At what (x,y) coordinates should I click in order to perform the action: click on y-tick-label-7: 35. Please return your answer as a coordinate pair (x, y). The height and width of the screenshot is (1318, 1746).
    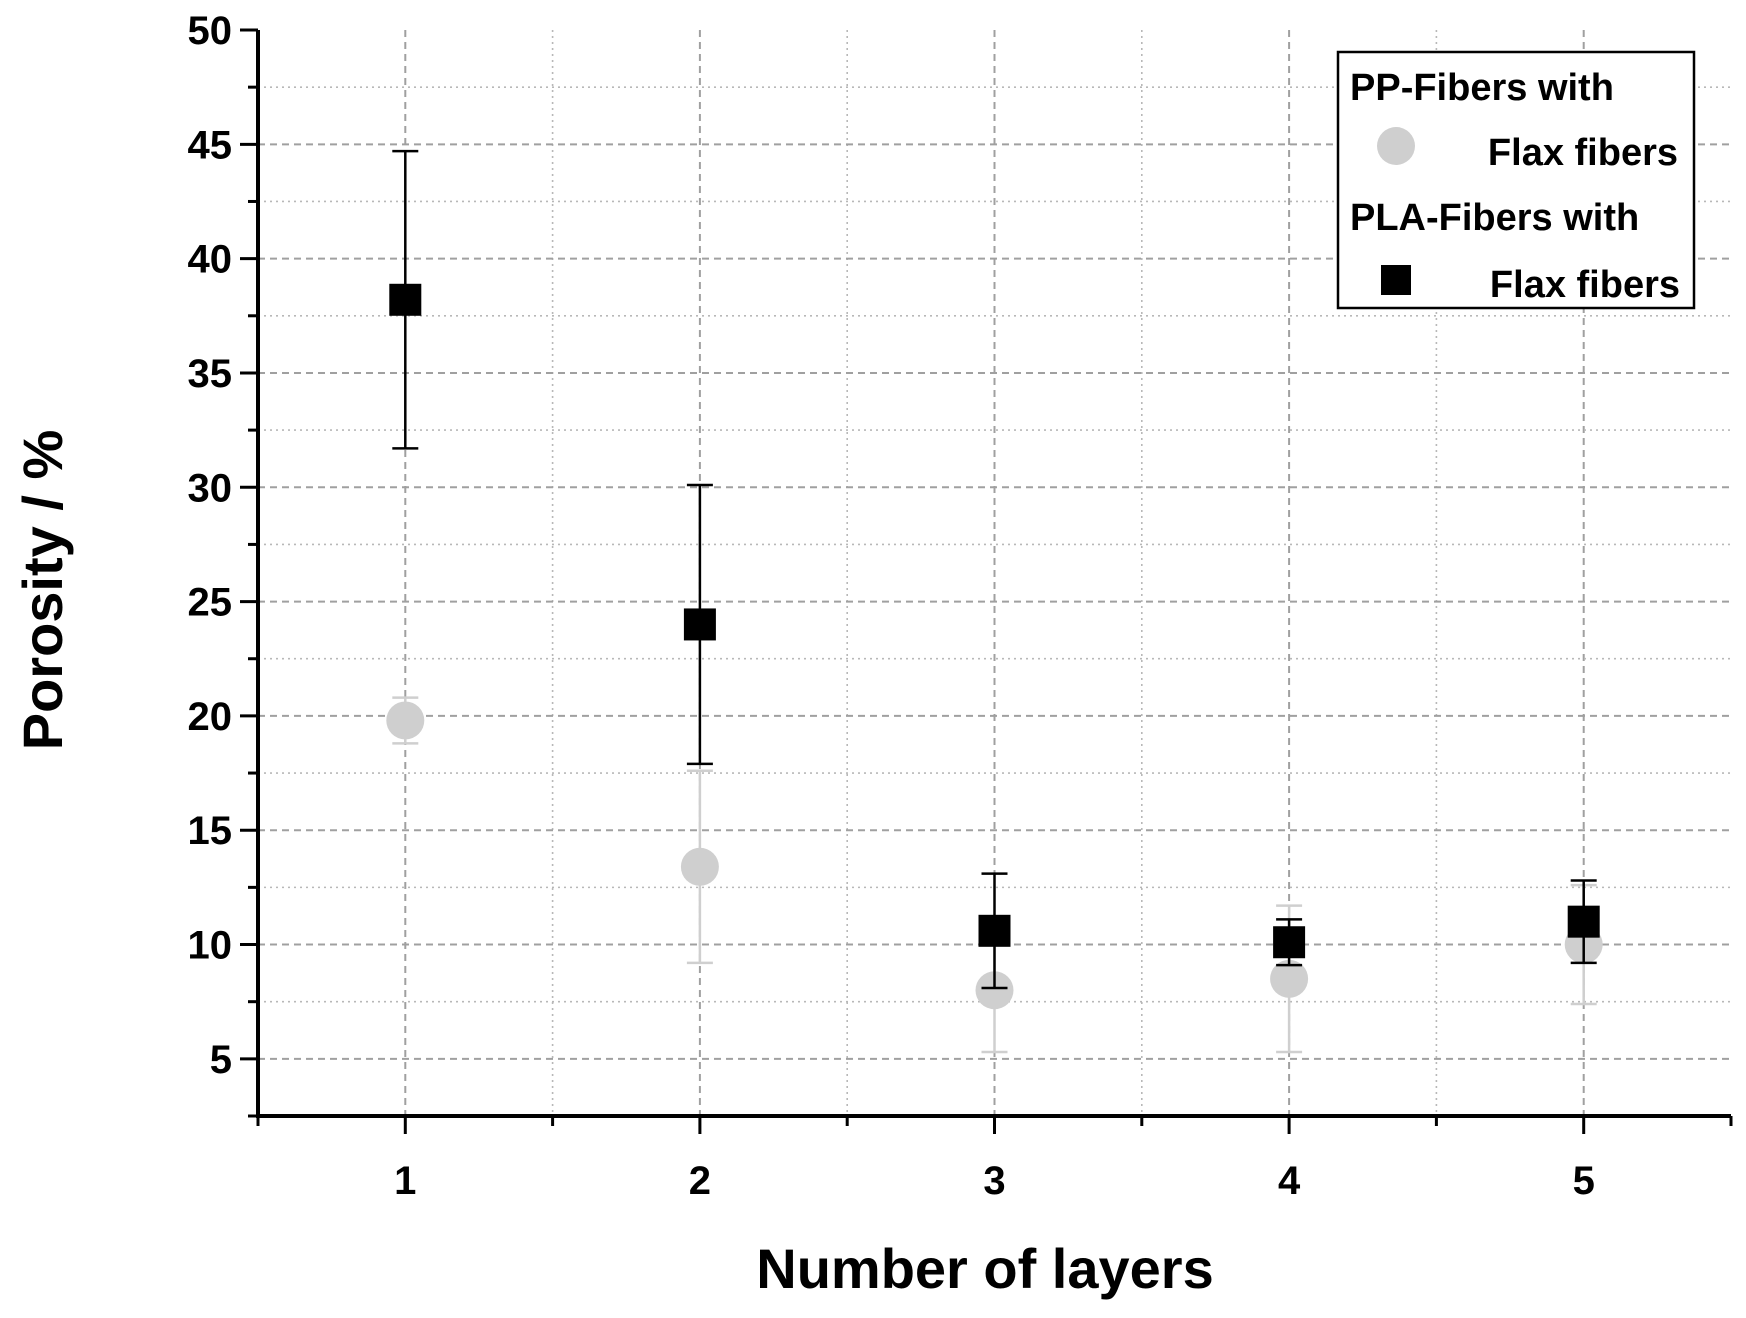
    Looking at the image, I should click on (210, 374).